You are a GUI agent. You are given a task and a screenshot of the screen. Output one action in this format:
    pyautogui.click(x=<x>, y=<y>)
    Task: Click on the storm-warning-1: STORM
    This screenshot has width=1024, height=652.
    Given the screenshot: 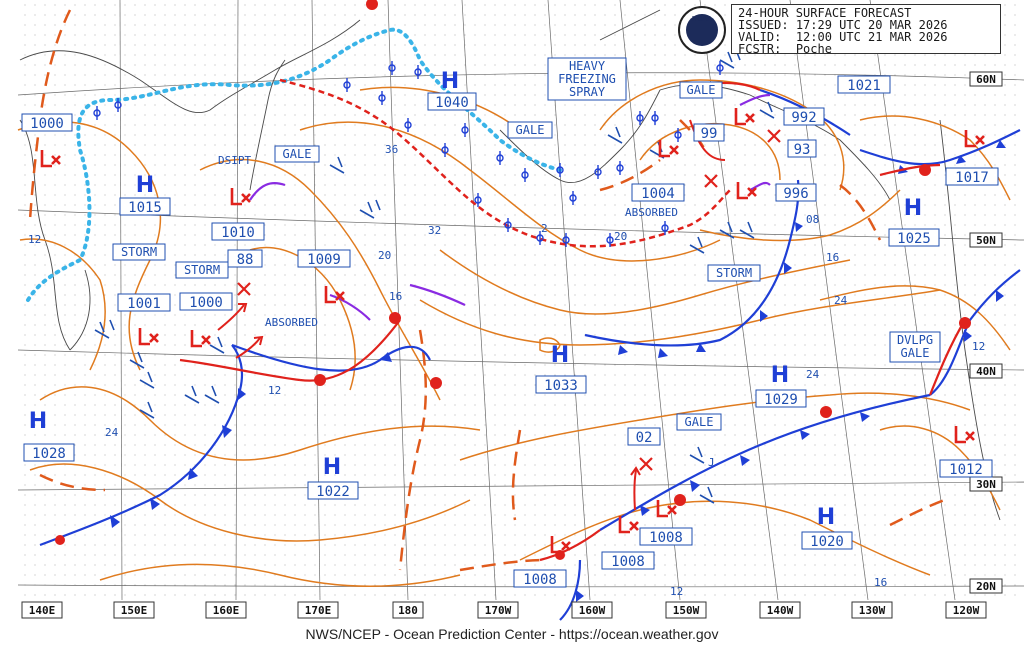 What is the action you would take?
    pyautogui.click(x=139, y=252)
    